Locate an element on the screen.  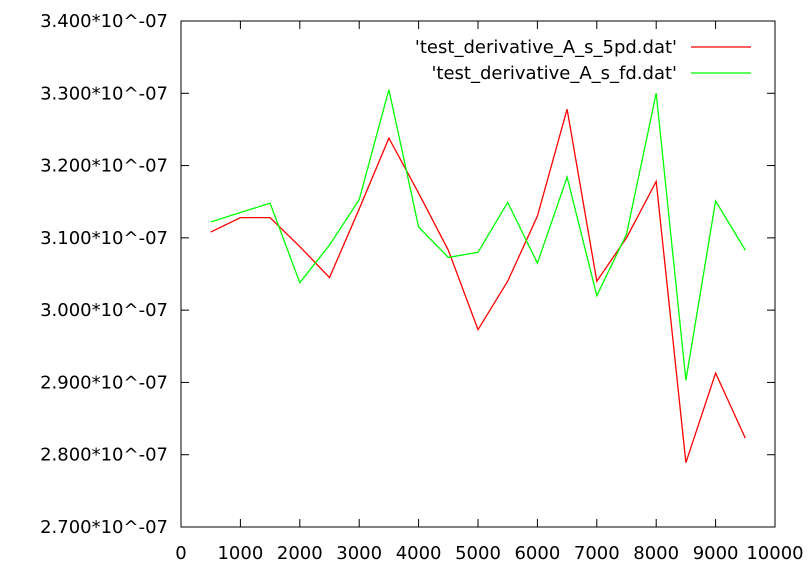
y-tick-label: 3.400*10^-07 is located at coordinates (104, 21).